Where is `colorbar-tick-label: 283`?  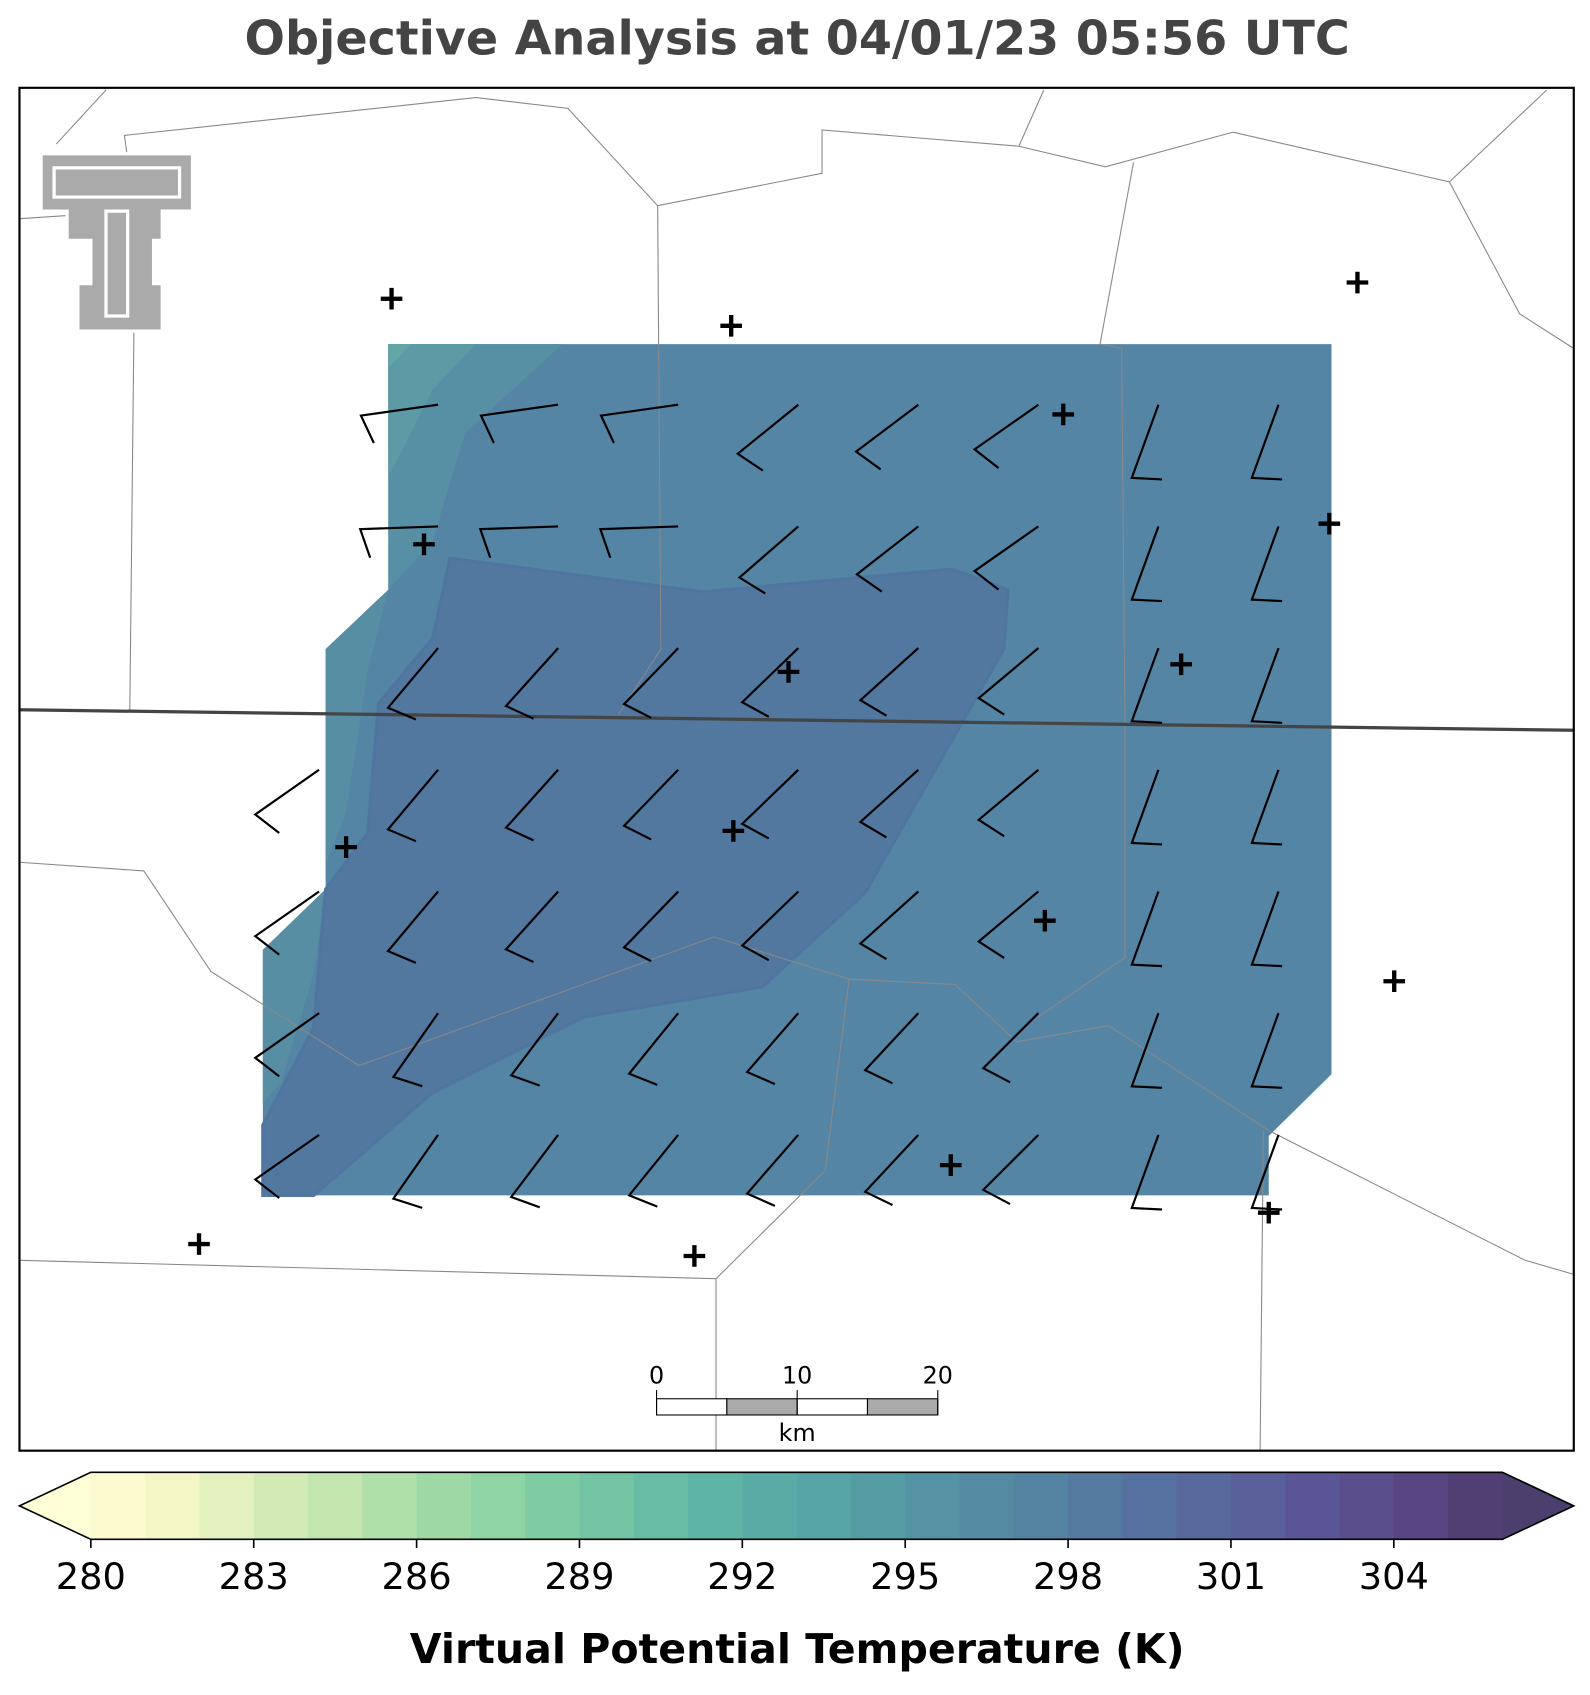 colorbar-tick-label: 283 is located at coordinates (254, 1576).